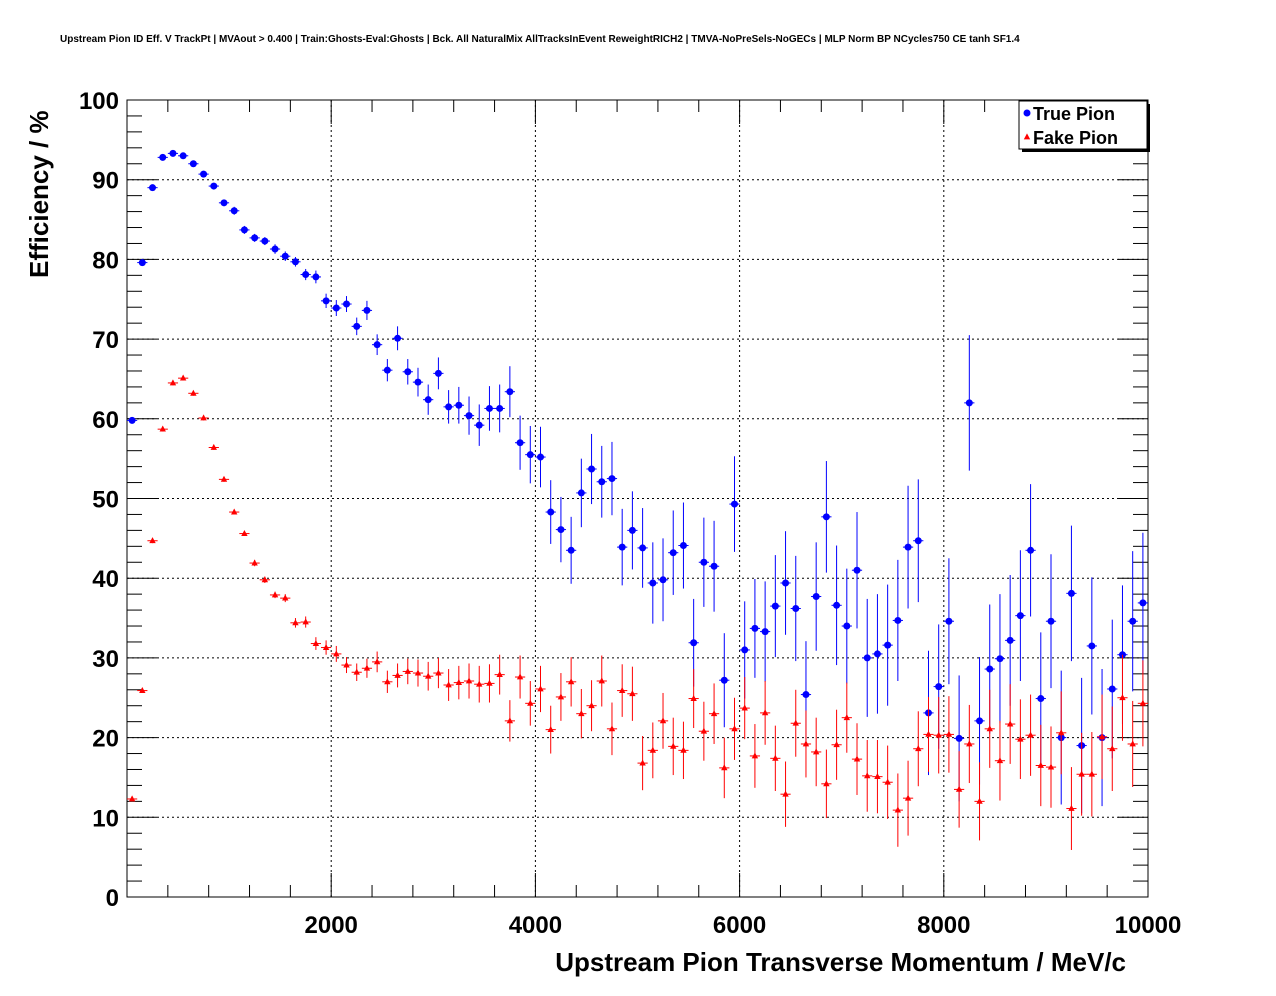 This screenshot has height=996, width=1276. I want to click on legend-box, so click(1083, 125).